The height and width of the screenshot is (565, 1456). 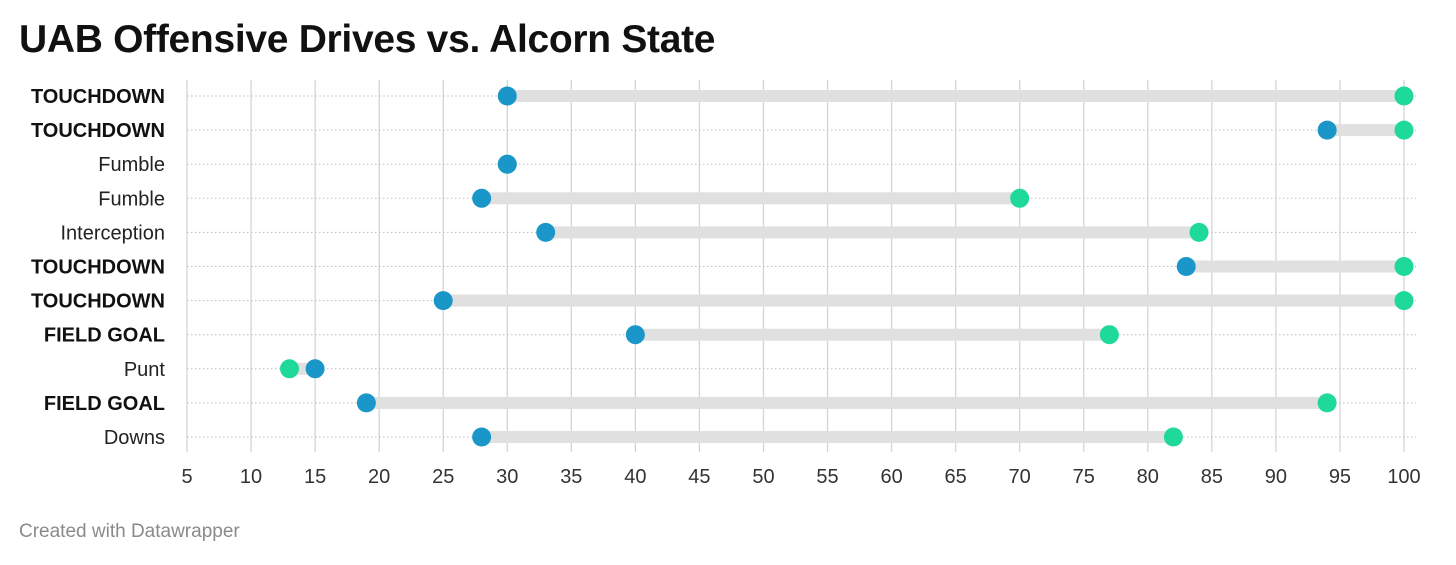 What do you see at coordinates (367, 39) in the screenshot?
I see `chart-title: UAB Offensive Drives vs. Alcorn State` at bounding box center [367, 39].